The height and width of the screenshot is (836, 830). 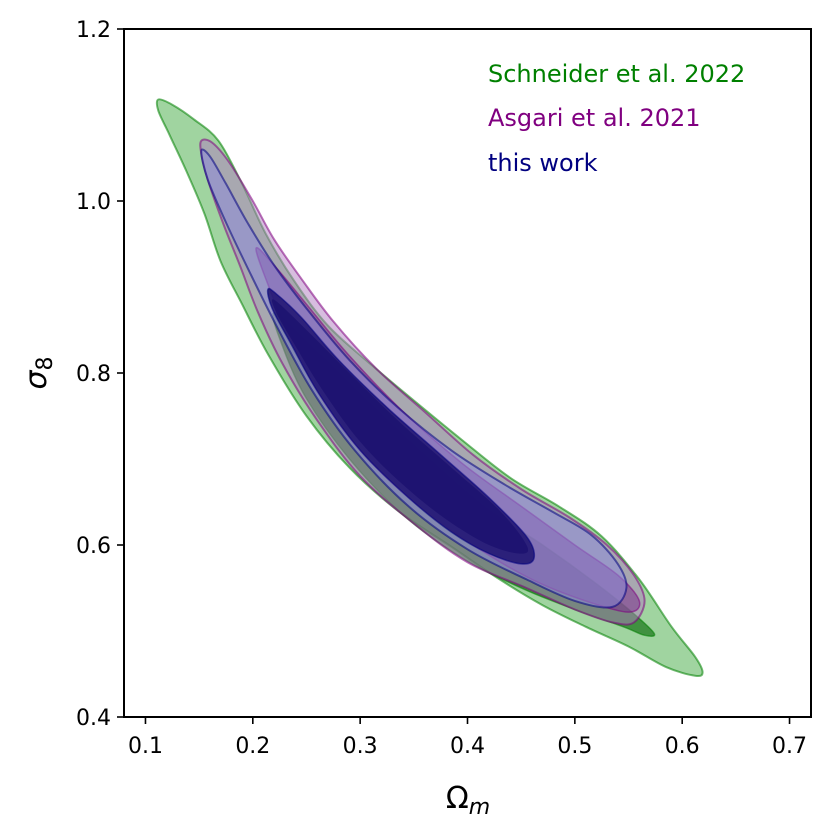 I want to click on legend-item-this-work: this work, so click(x=543, y=163).